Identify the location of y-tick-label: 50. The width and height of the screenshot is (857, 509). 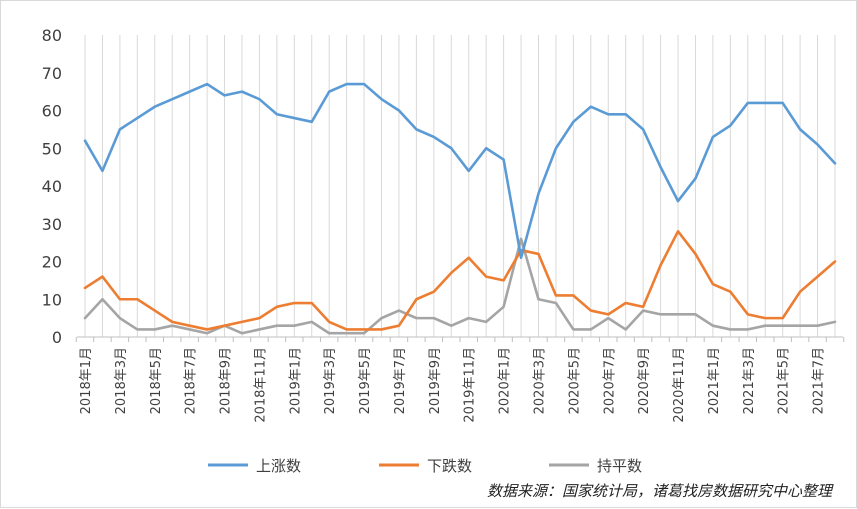
(52, 148).